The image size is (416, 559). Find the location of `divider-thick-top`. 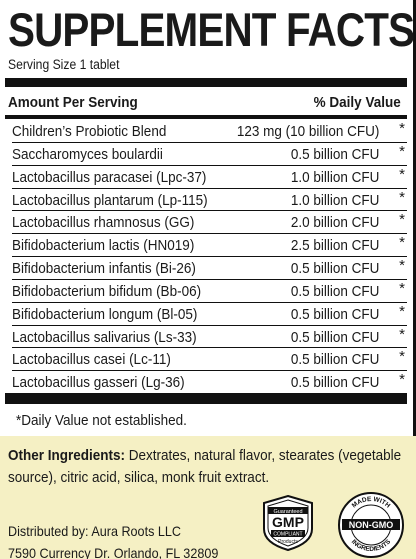

divider-thick-top is located at coordinates (206, 82).